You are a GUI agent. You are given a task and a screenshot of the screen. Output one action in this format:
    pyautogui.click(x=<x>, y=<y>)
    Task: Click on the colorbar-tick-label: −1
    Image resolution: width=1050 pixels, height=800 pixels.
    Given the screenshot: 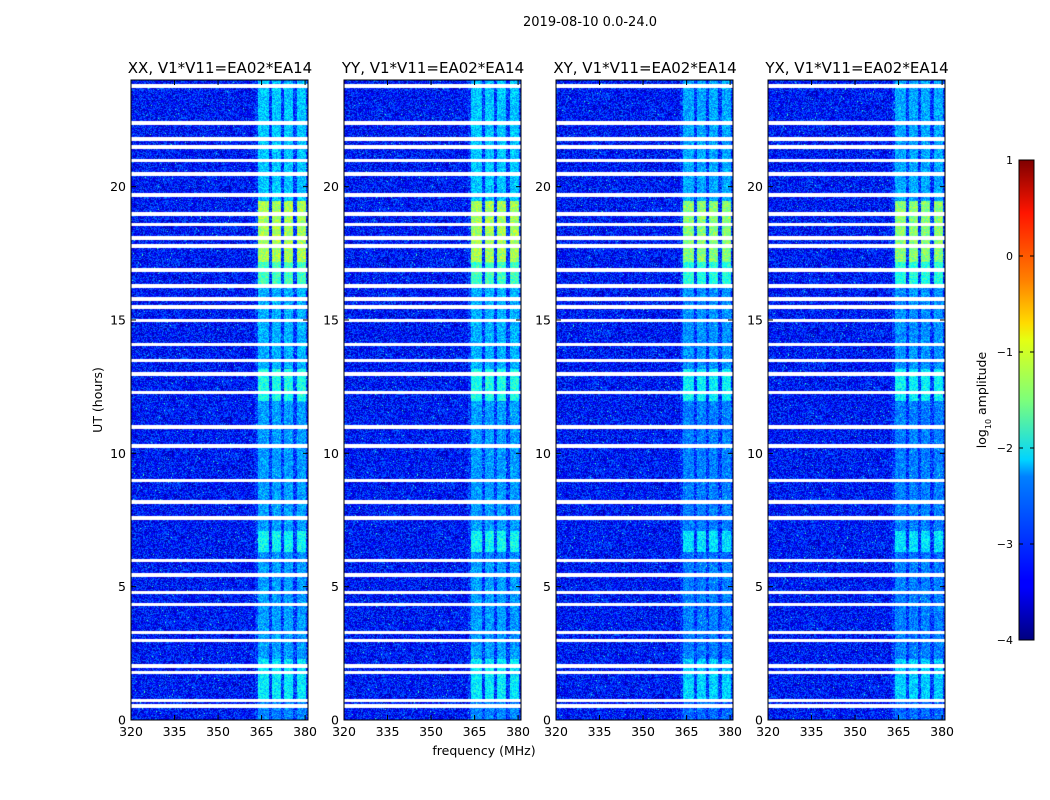 What is the action you would take?
    pyautogui.click(x=1005, y=352)
    